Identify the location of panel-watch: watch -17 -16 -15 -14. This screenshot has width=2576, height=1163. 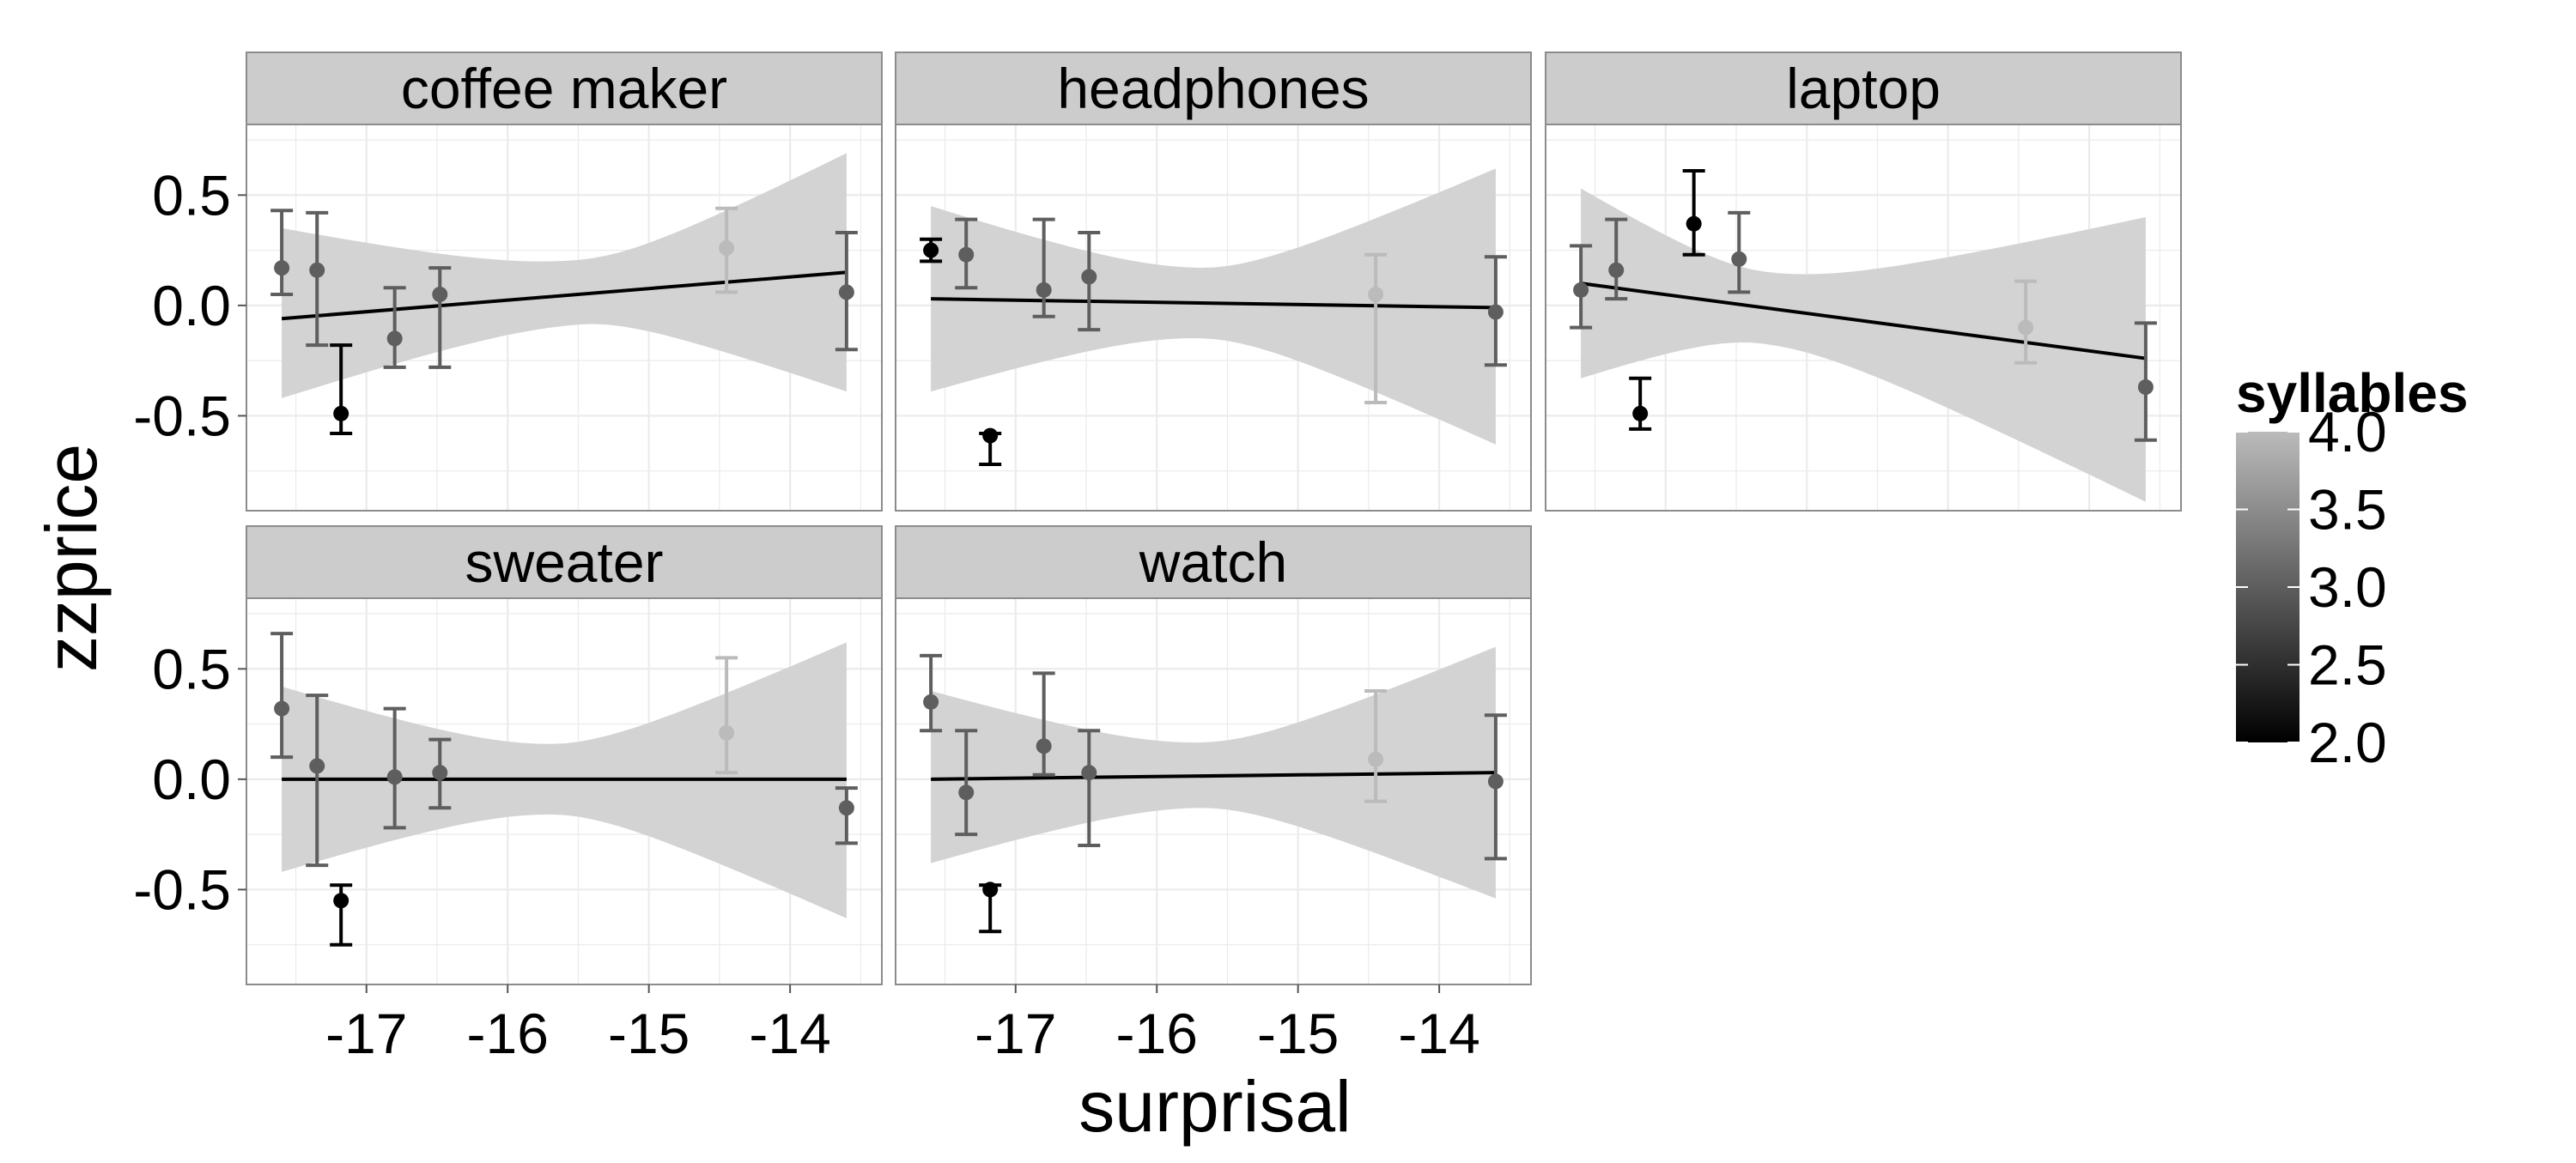
(1213, 795).